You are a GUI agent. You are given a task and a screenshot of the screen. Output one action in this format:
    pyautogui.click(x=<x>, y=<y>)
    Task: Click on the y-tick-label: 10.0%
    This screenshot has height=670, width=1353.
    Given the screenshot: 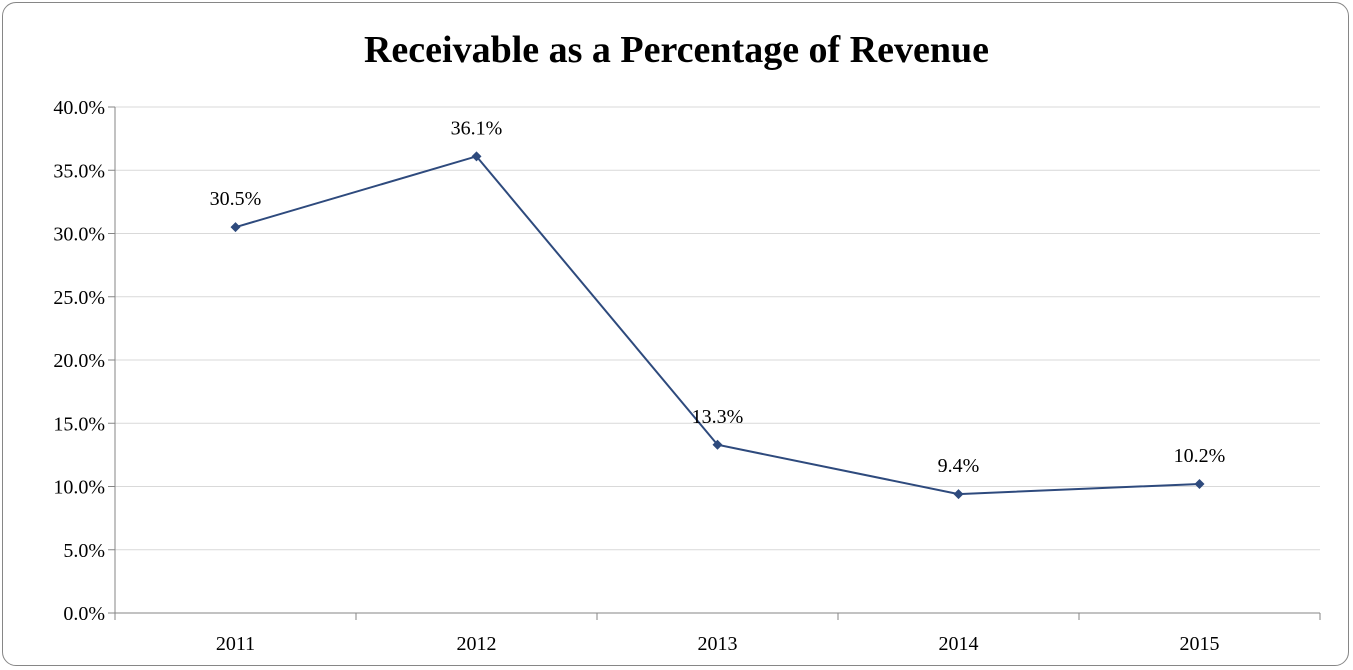 What is the action you would take?
    pyautogui.click(x=79, y=488)
    